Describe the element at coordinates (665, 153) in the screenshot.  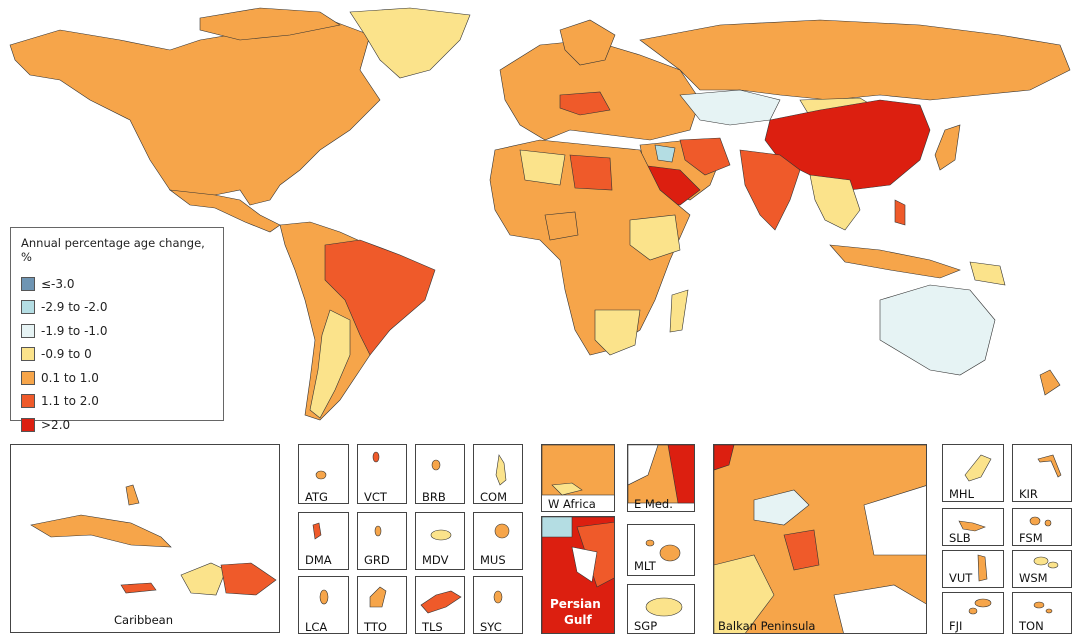
I see `region-iraq` at that location.